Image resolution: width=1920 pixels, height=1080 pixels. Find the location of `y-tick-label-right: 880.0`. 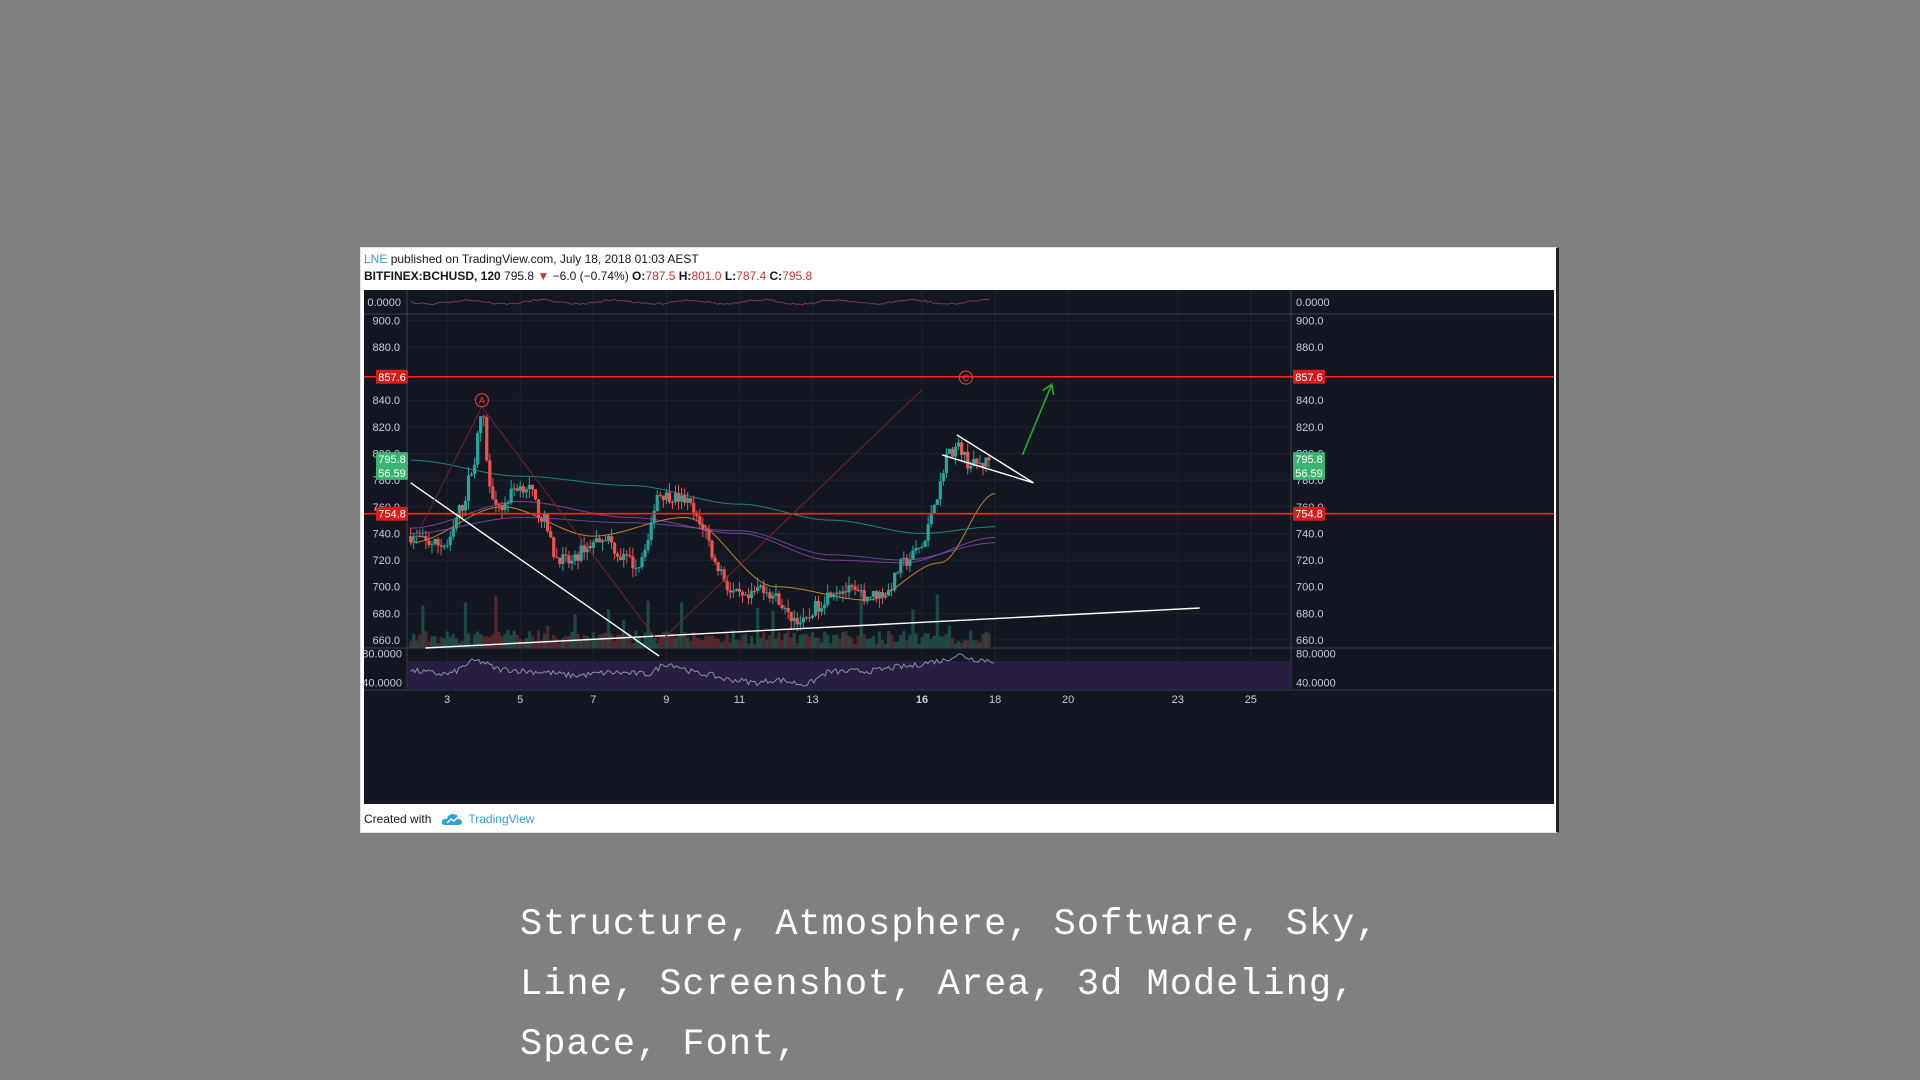

y-tick-label-right: 880.0 is located at coordinates (1310, 348).